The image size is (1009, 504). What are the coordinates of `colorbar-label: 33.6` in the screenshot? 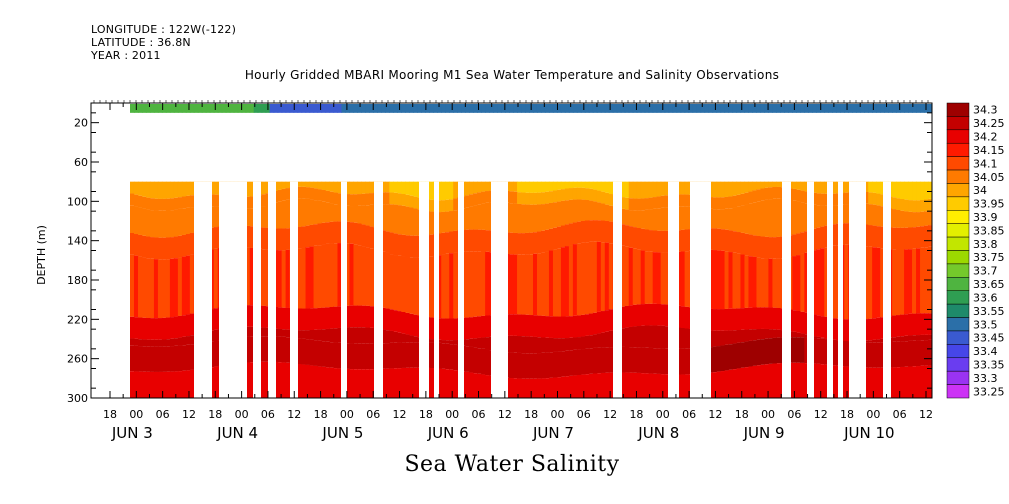 It's located at (985, 297).